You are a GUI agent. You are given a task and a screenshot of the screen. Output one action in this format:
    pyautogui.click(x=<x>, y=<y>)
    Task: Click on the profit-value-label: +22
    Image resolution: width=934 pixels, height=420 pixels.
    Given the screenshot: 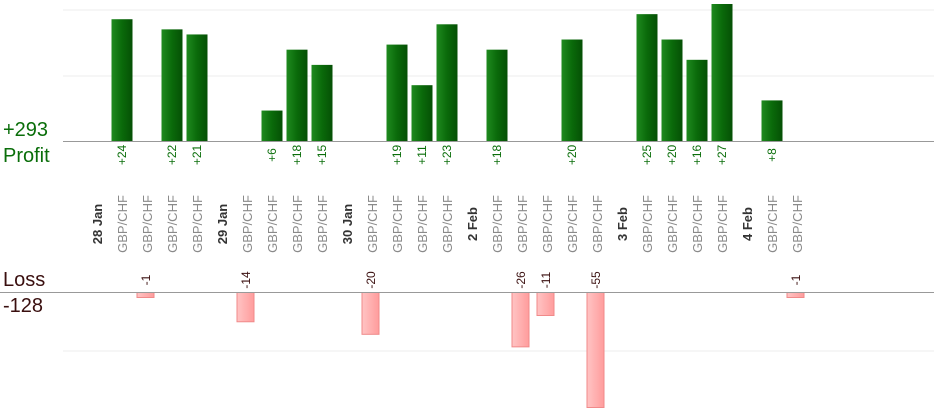 What is the action you would take?
    pyautogui.click(x=172, y=154)
    